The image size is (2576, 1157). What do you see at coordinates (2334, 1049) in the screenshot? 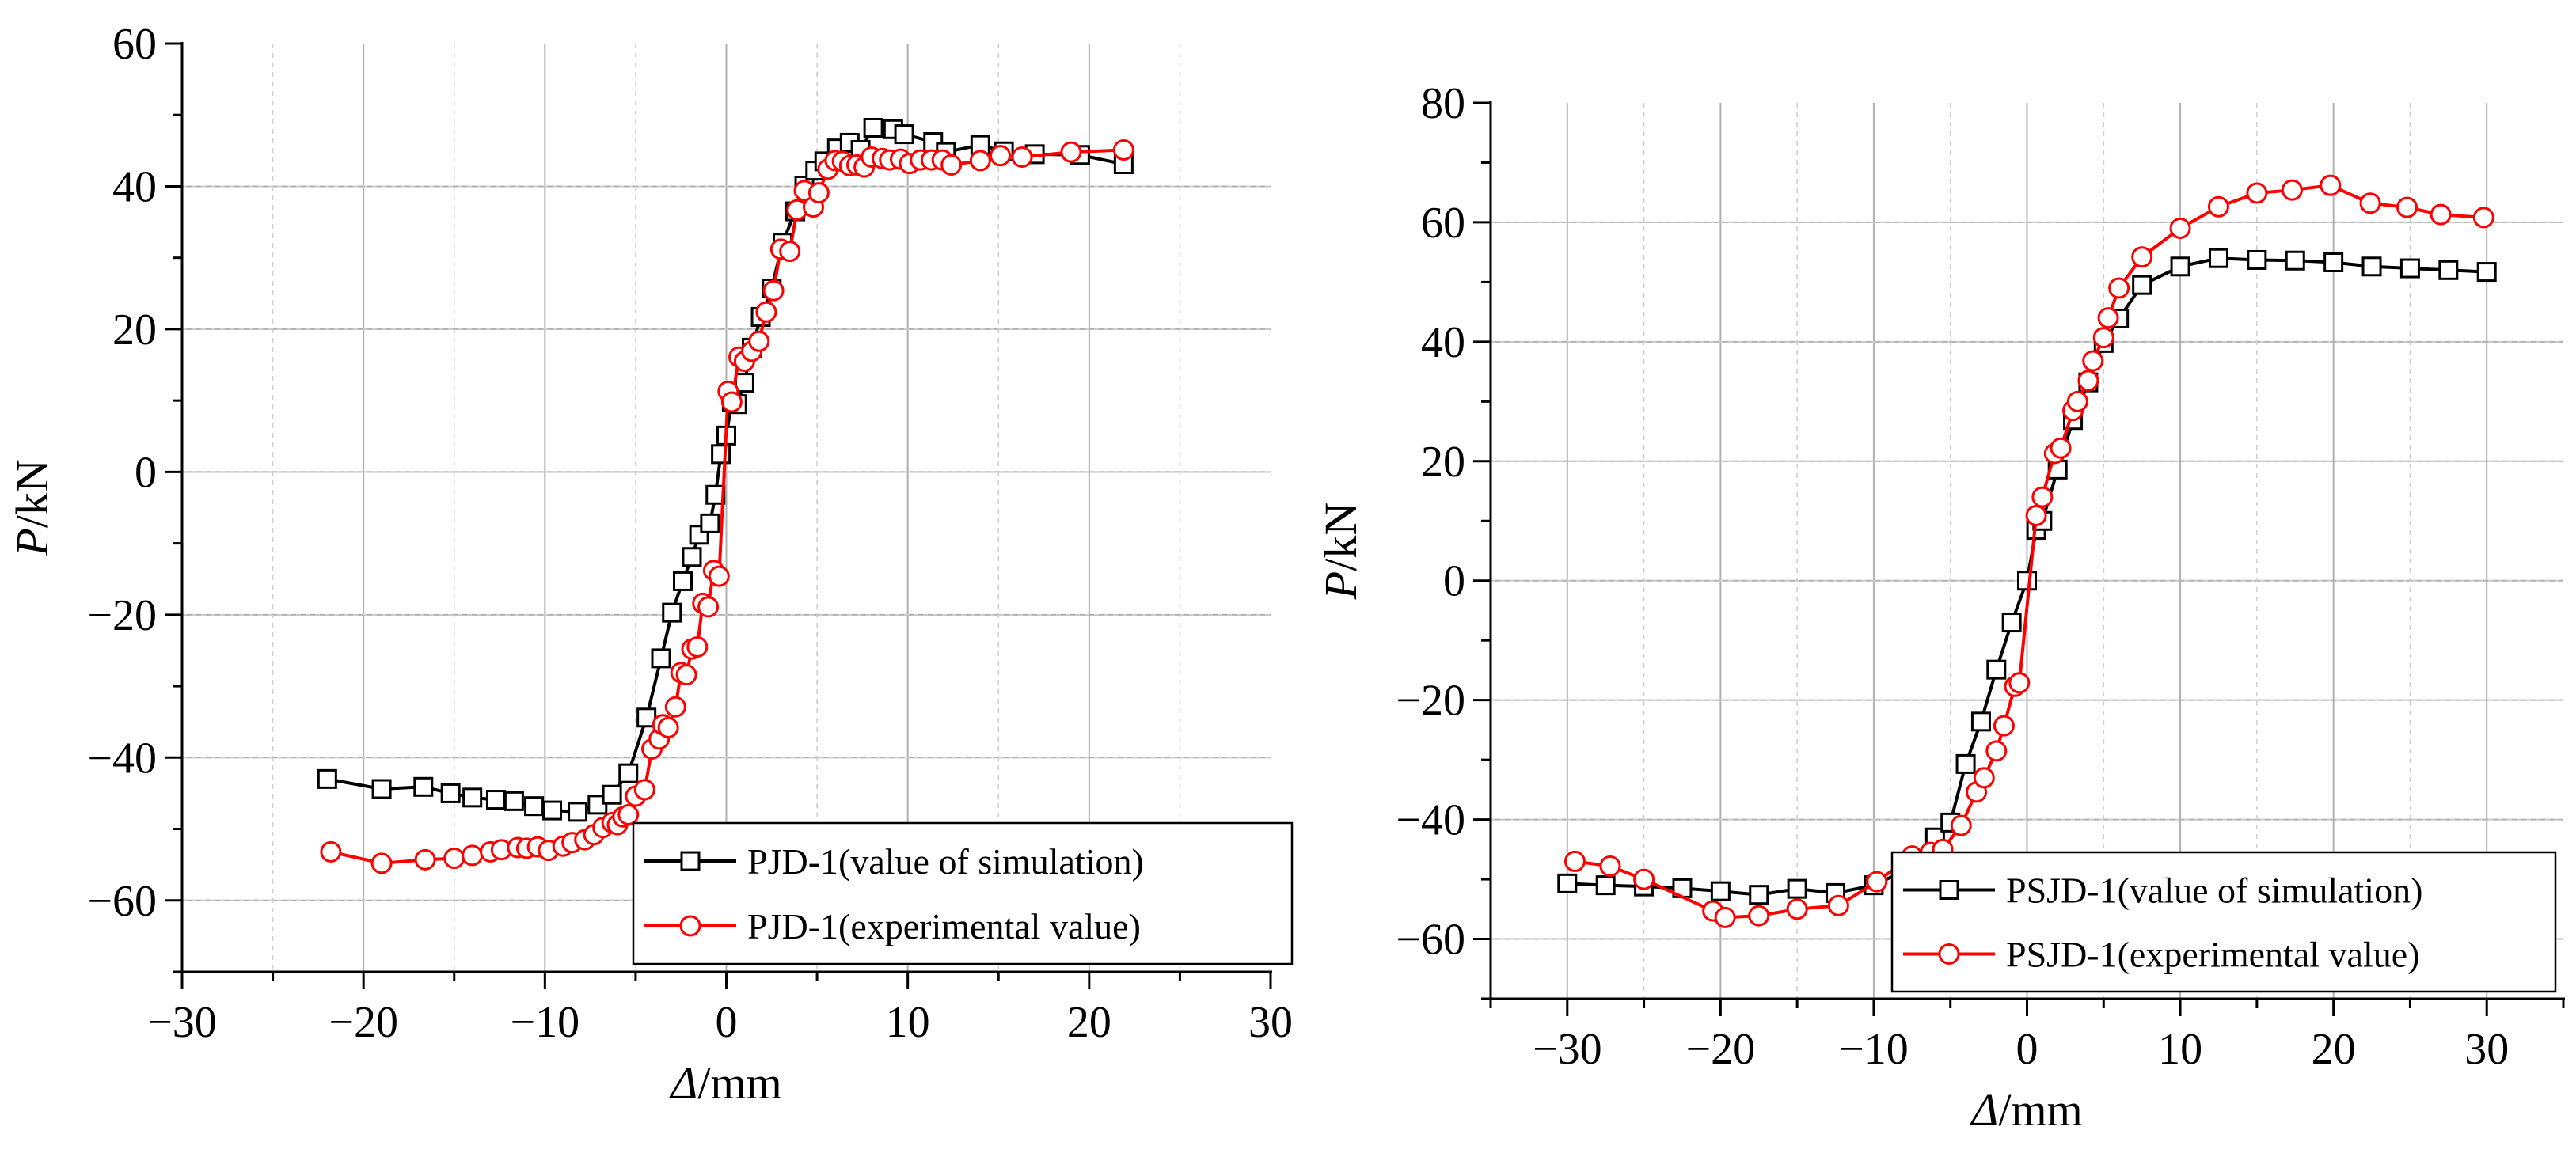
I see `x-tick-label: 20` at bounding box center [2334, 1049].